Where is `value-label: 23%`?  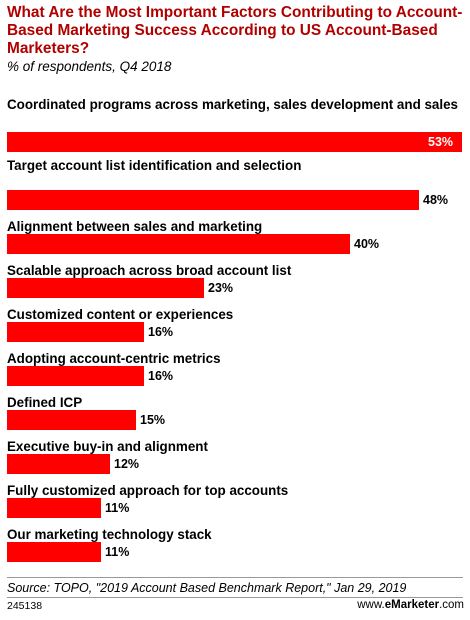 value-label: 23% is located at coordinates (221, 288).